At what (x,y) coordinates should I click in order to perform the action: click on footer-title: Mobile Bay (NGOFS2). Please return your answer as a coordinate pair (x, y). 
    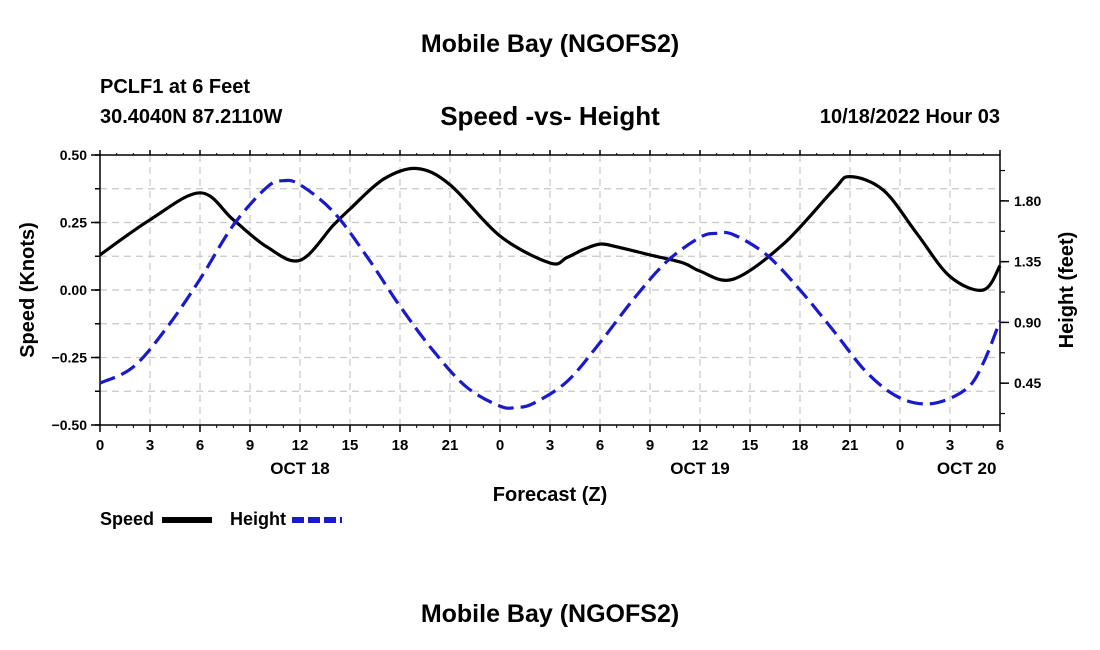
    Looking at the image, I should click on (550, 614).